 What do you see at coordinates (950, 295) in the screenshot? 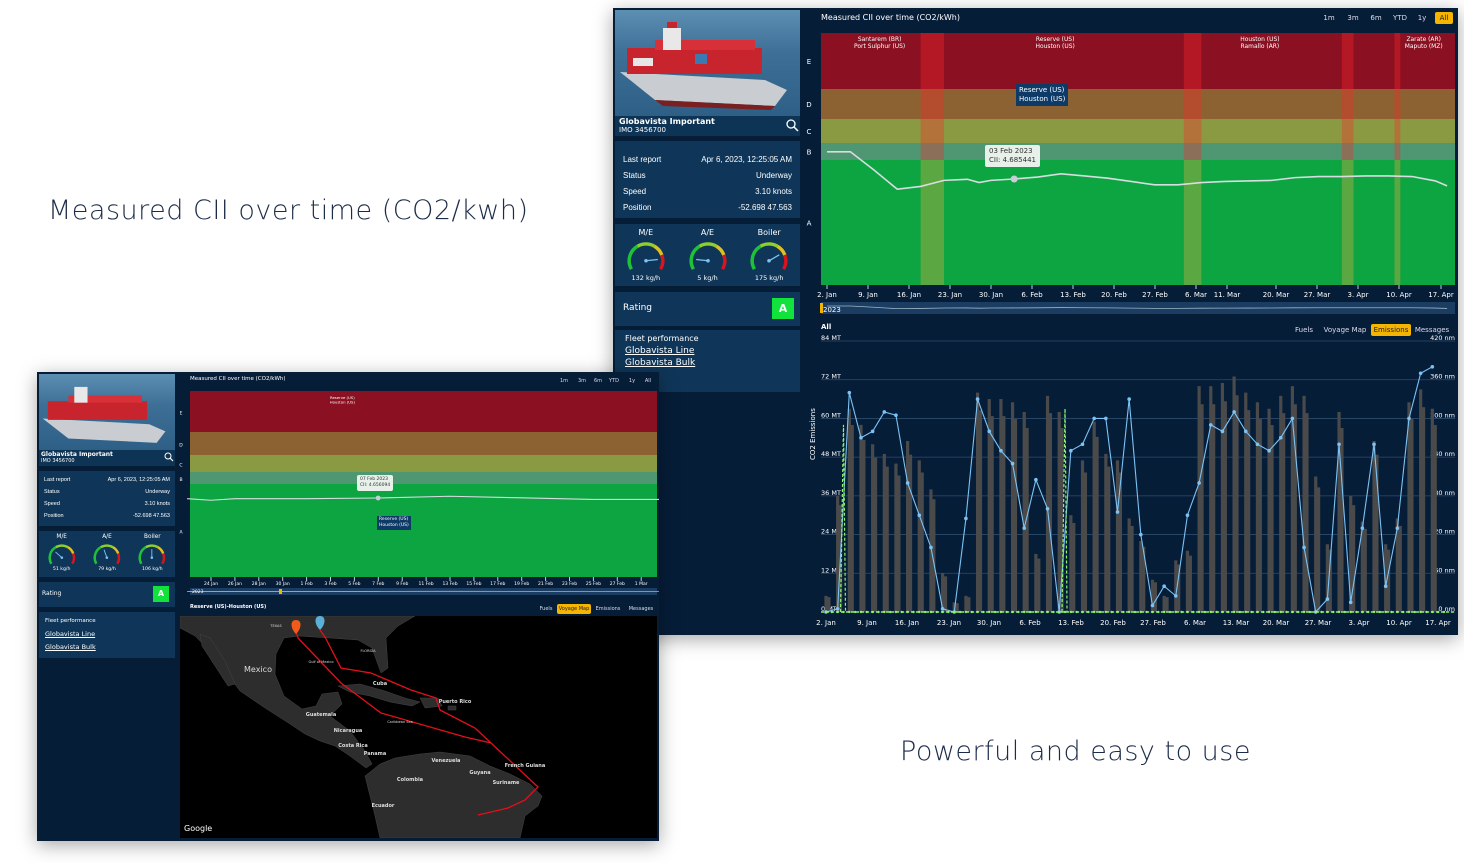
I see `x-tick-label: 23. Jan` at bounding box center [950, 295].